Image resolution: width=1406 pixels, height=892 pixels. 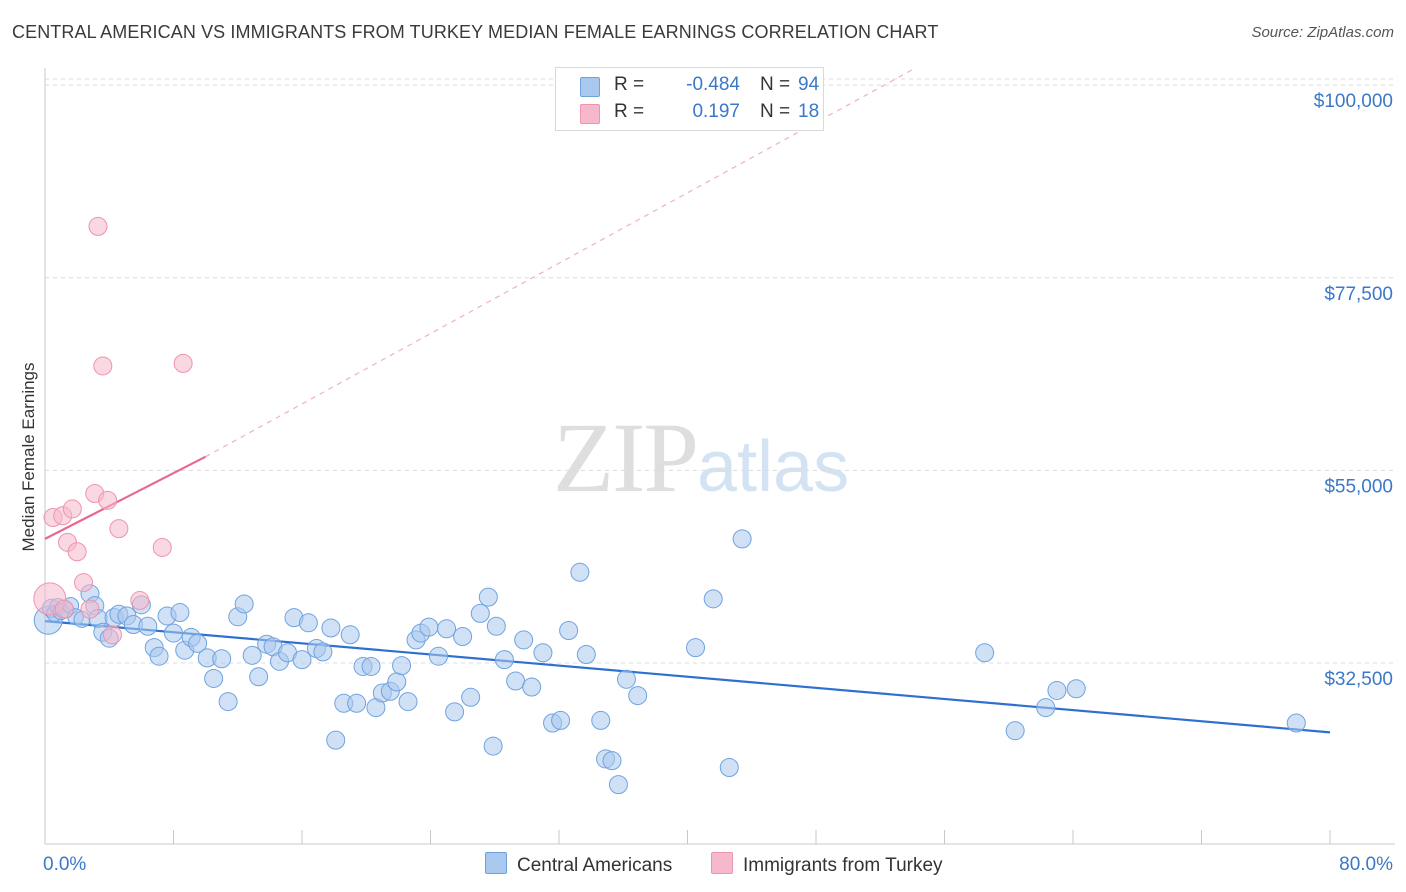 What do you see at coordinates (64, 864) in the screenshot?
I see `x-tick-label: 0.0%` at bounding box center [64, 864].